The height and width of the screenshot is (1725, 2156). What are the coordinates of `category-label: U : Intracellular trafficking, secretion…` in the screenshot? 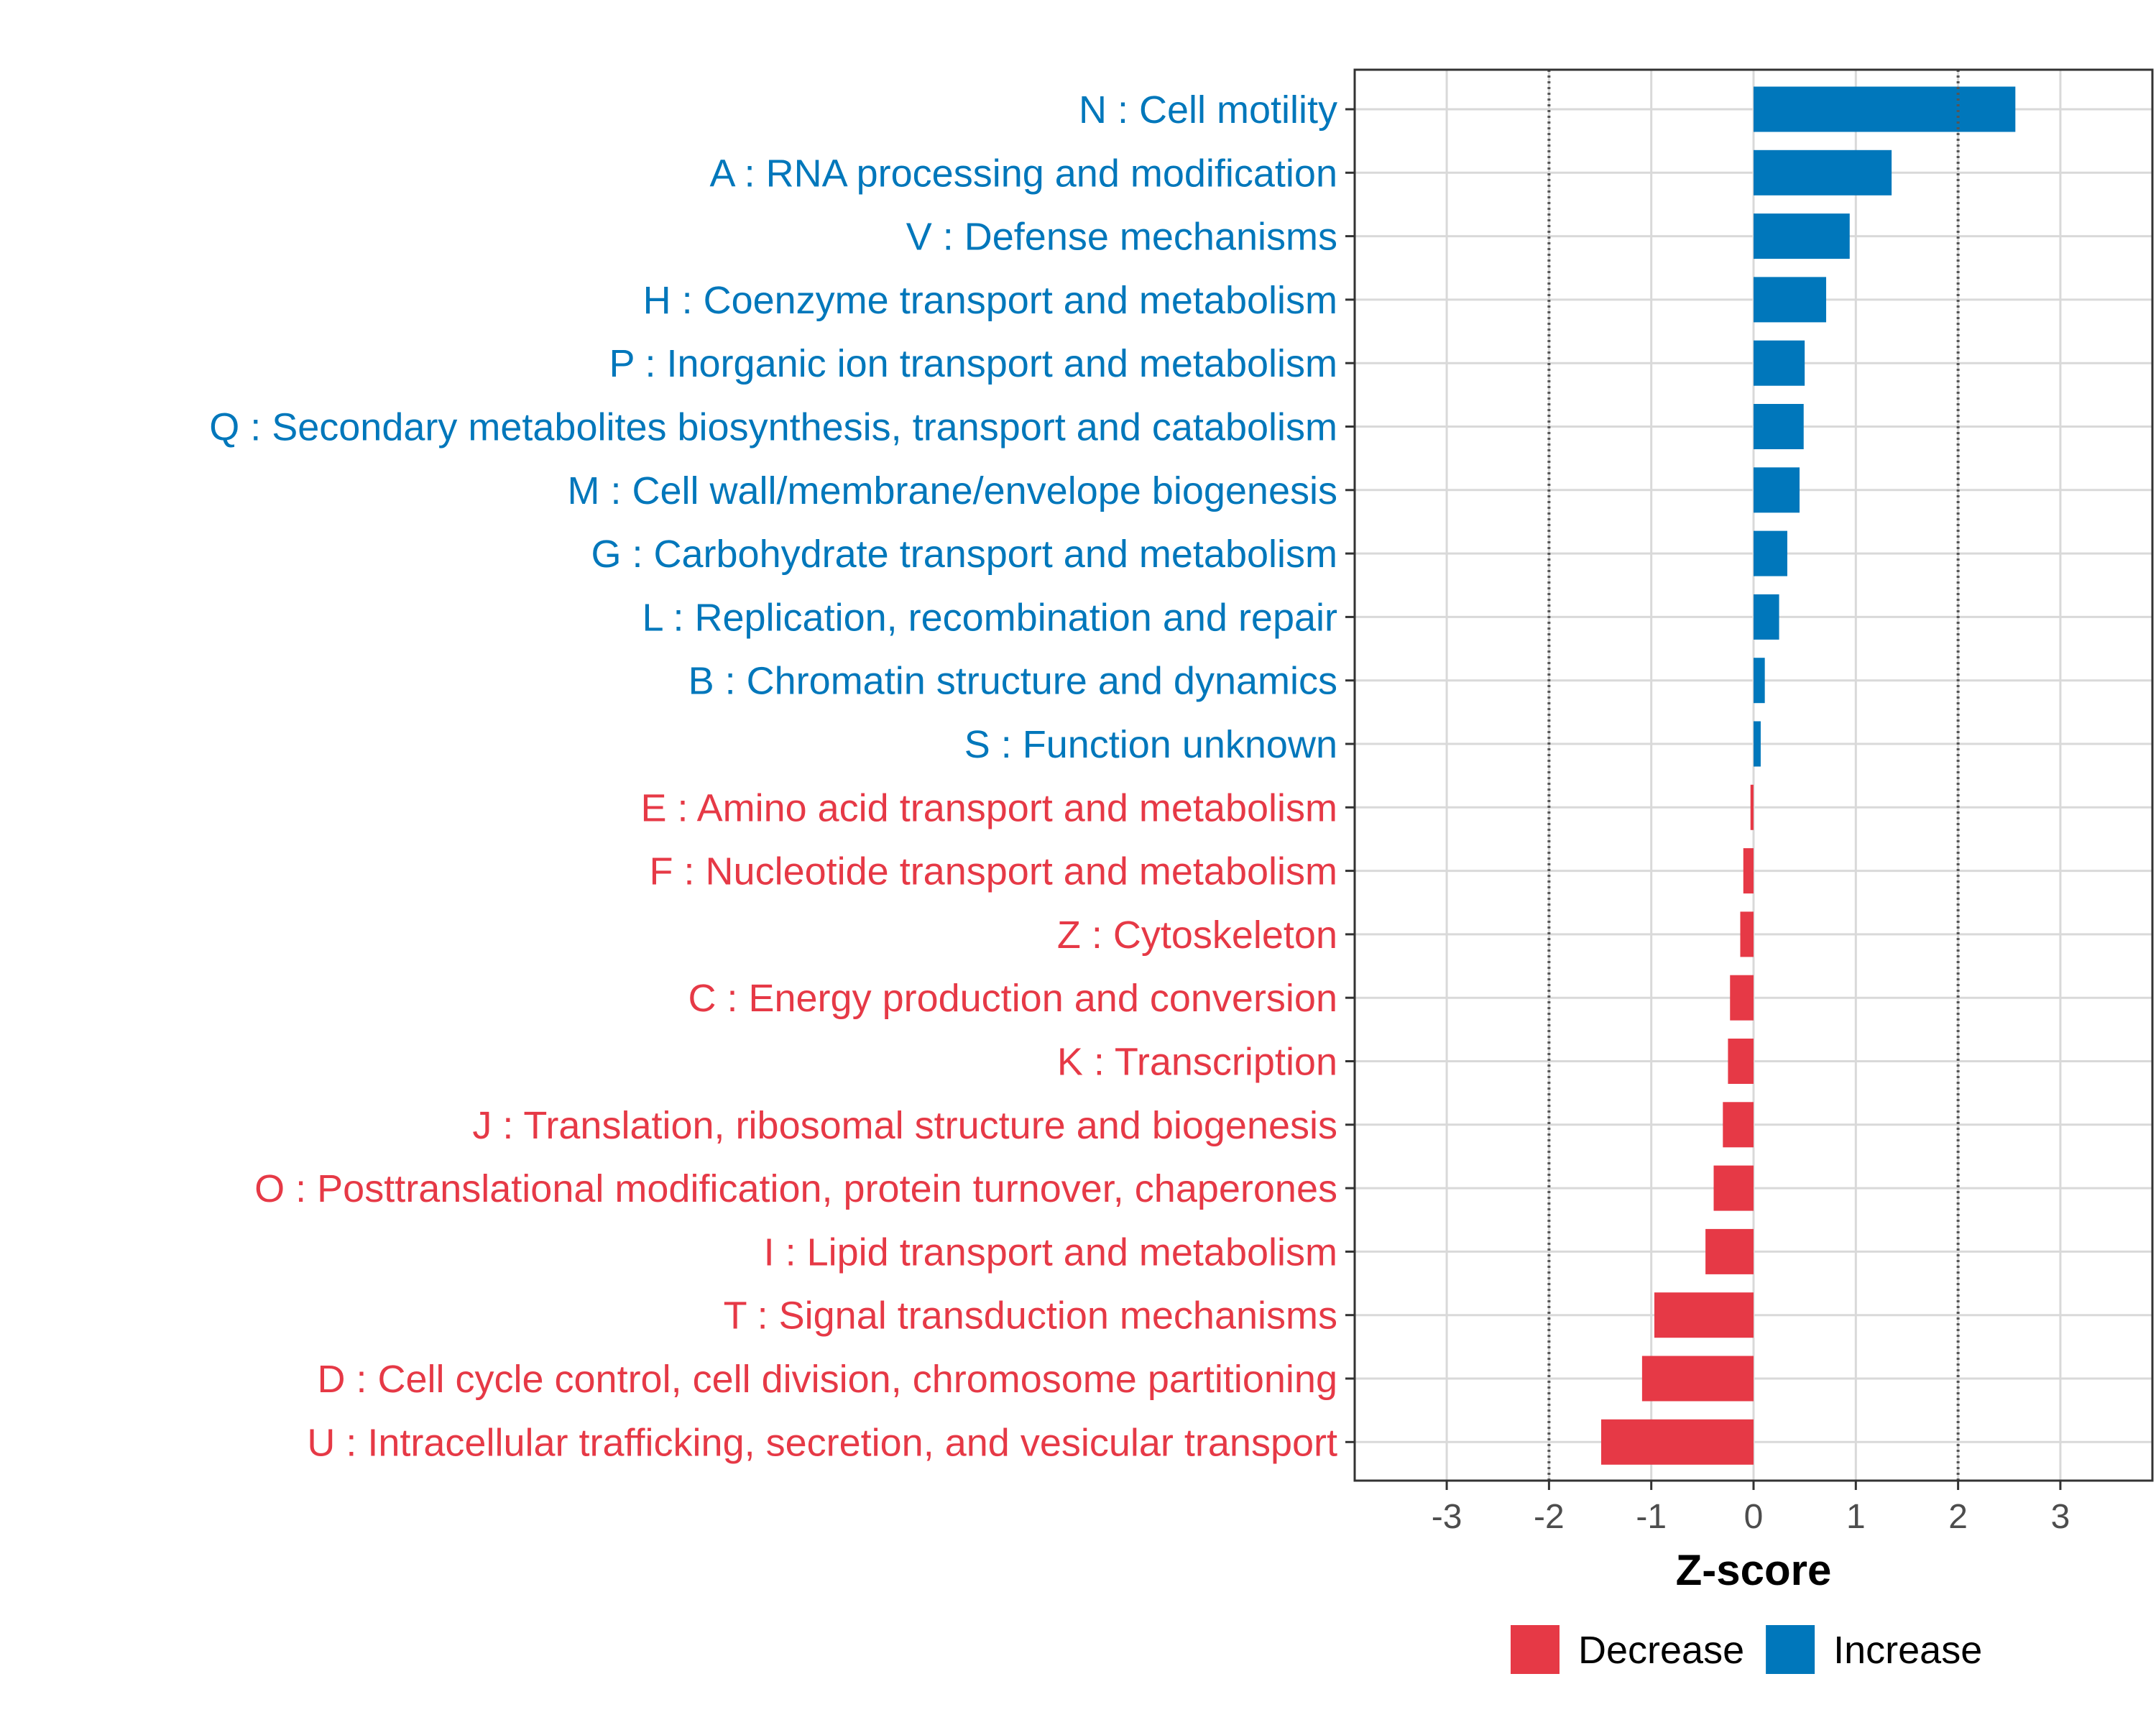 It's located at (822, 1442).